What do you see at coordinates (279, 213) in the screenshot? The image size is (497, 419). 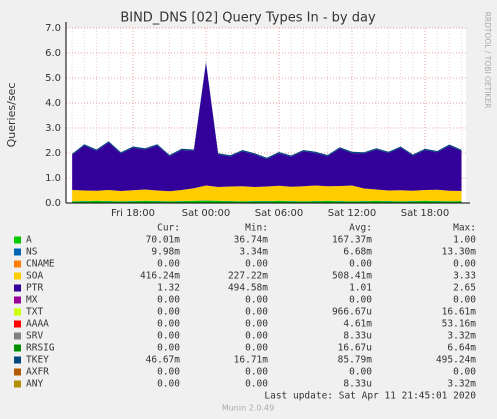 I see `x-tick-label: Sat 06:00` at bounding box center [279, 213].